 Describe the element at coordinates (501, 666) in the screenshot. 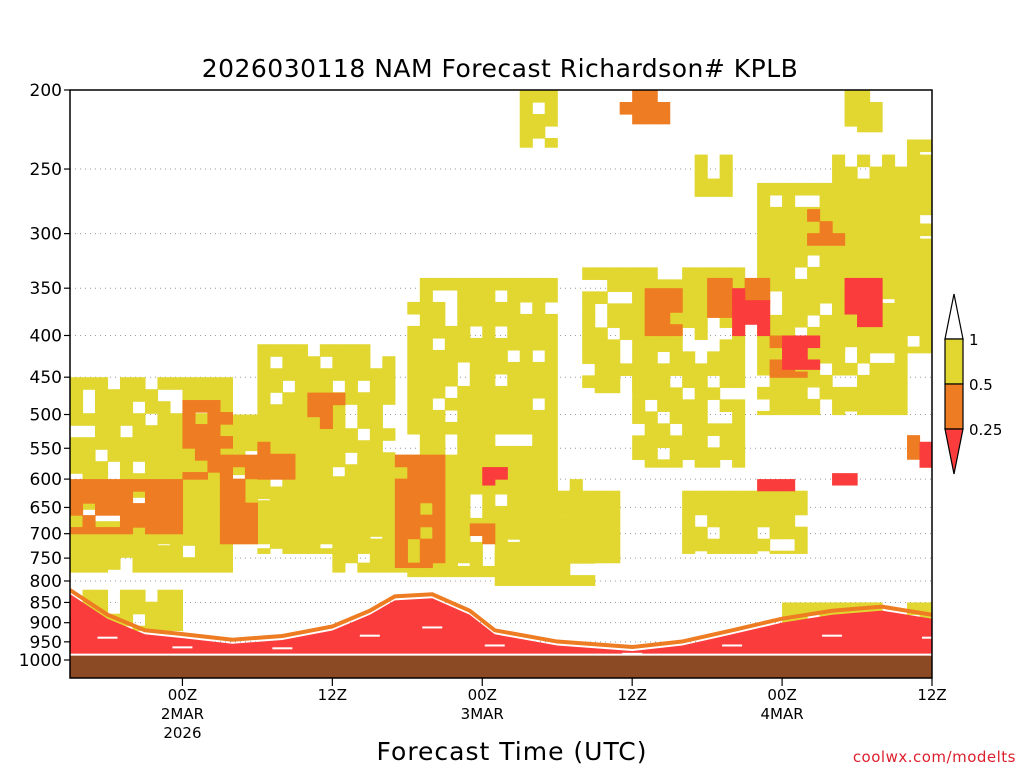

I see `ground` at that location.